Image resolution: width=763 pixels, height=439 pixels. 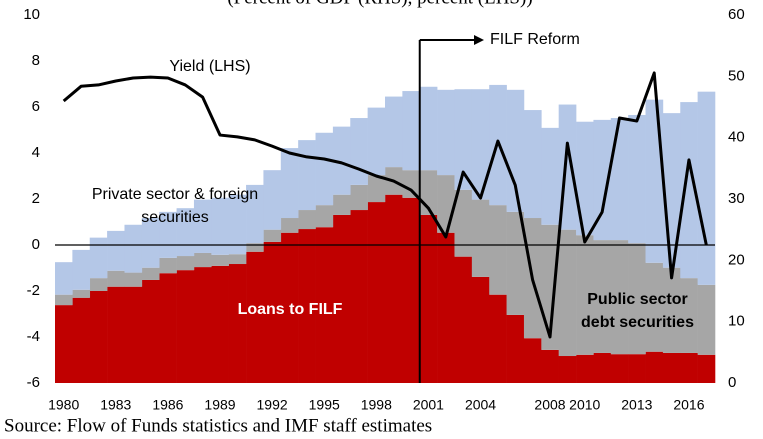 I want to click on y-tick-label: -6, so click(x=33, y=382).